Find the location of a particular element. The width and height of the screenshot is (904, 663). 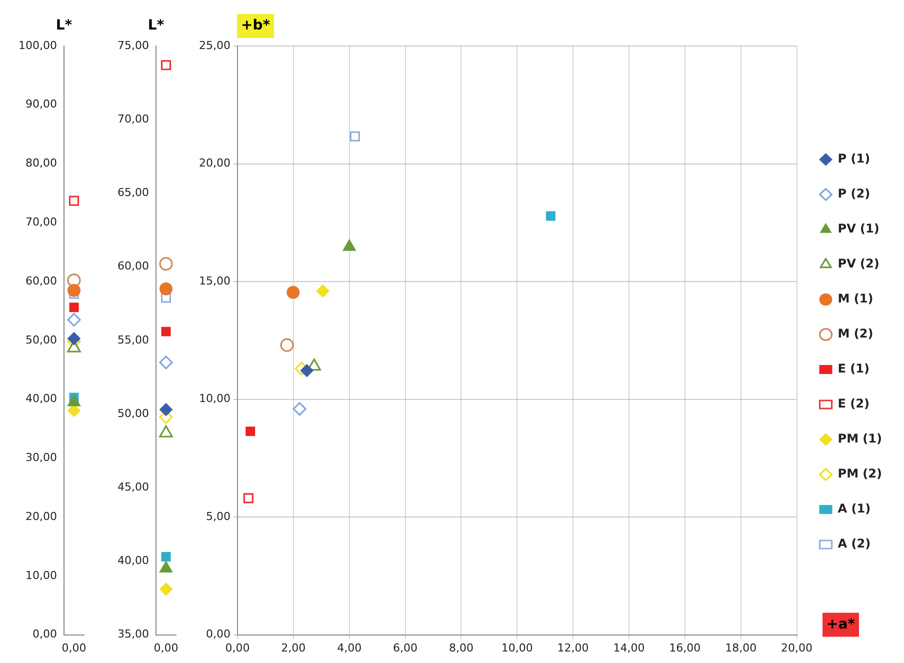

x-tick-label: 14,00 is located at coordinates (629, 647).